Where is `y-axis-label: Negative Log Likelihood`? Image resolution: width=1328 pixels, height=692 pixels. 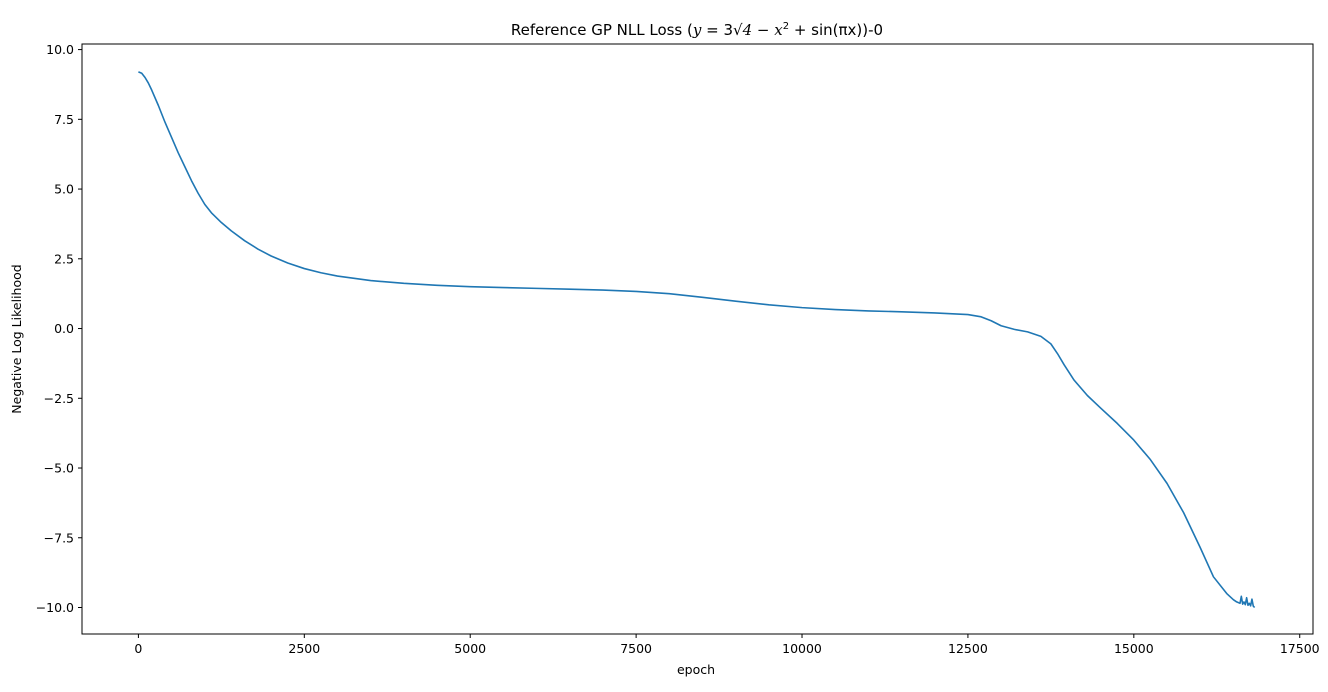
y-axis-label: Negative Log Likelihood is located at coordinates (16, 338).